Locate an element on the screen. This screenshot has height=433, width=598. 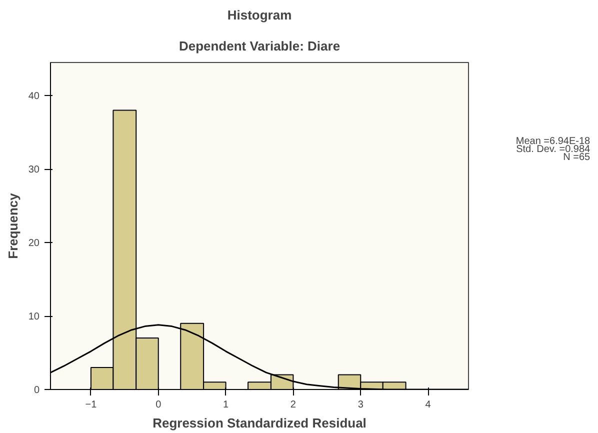
y-tick-label: 30 is located at coordinates (34, 170).